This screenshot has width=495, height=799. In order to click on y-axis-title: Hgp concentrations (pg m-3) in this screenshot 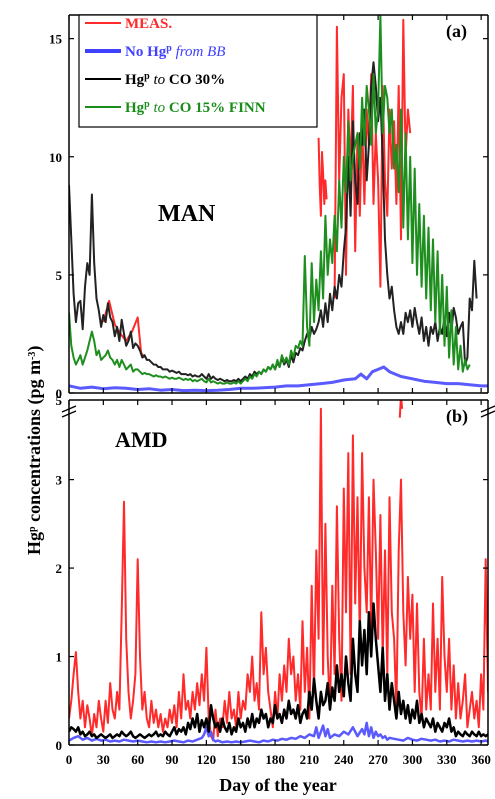, I will do `click(34, 450)`.